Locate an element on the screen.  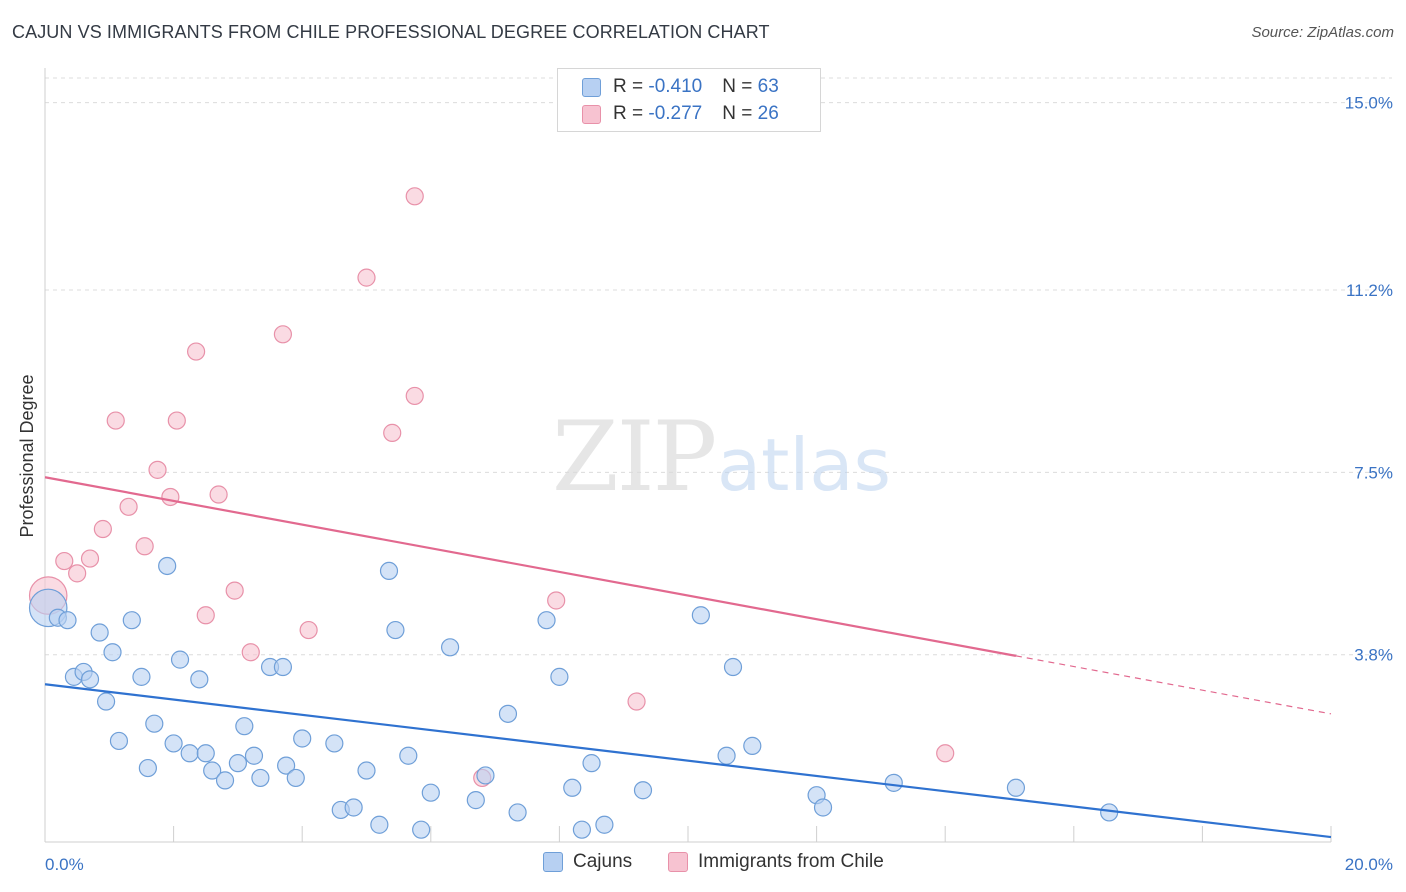
legend-row-cajuns: R = -0.410 N = 63 is located at coordinates (680, 87).